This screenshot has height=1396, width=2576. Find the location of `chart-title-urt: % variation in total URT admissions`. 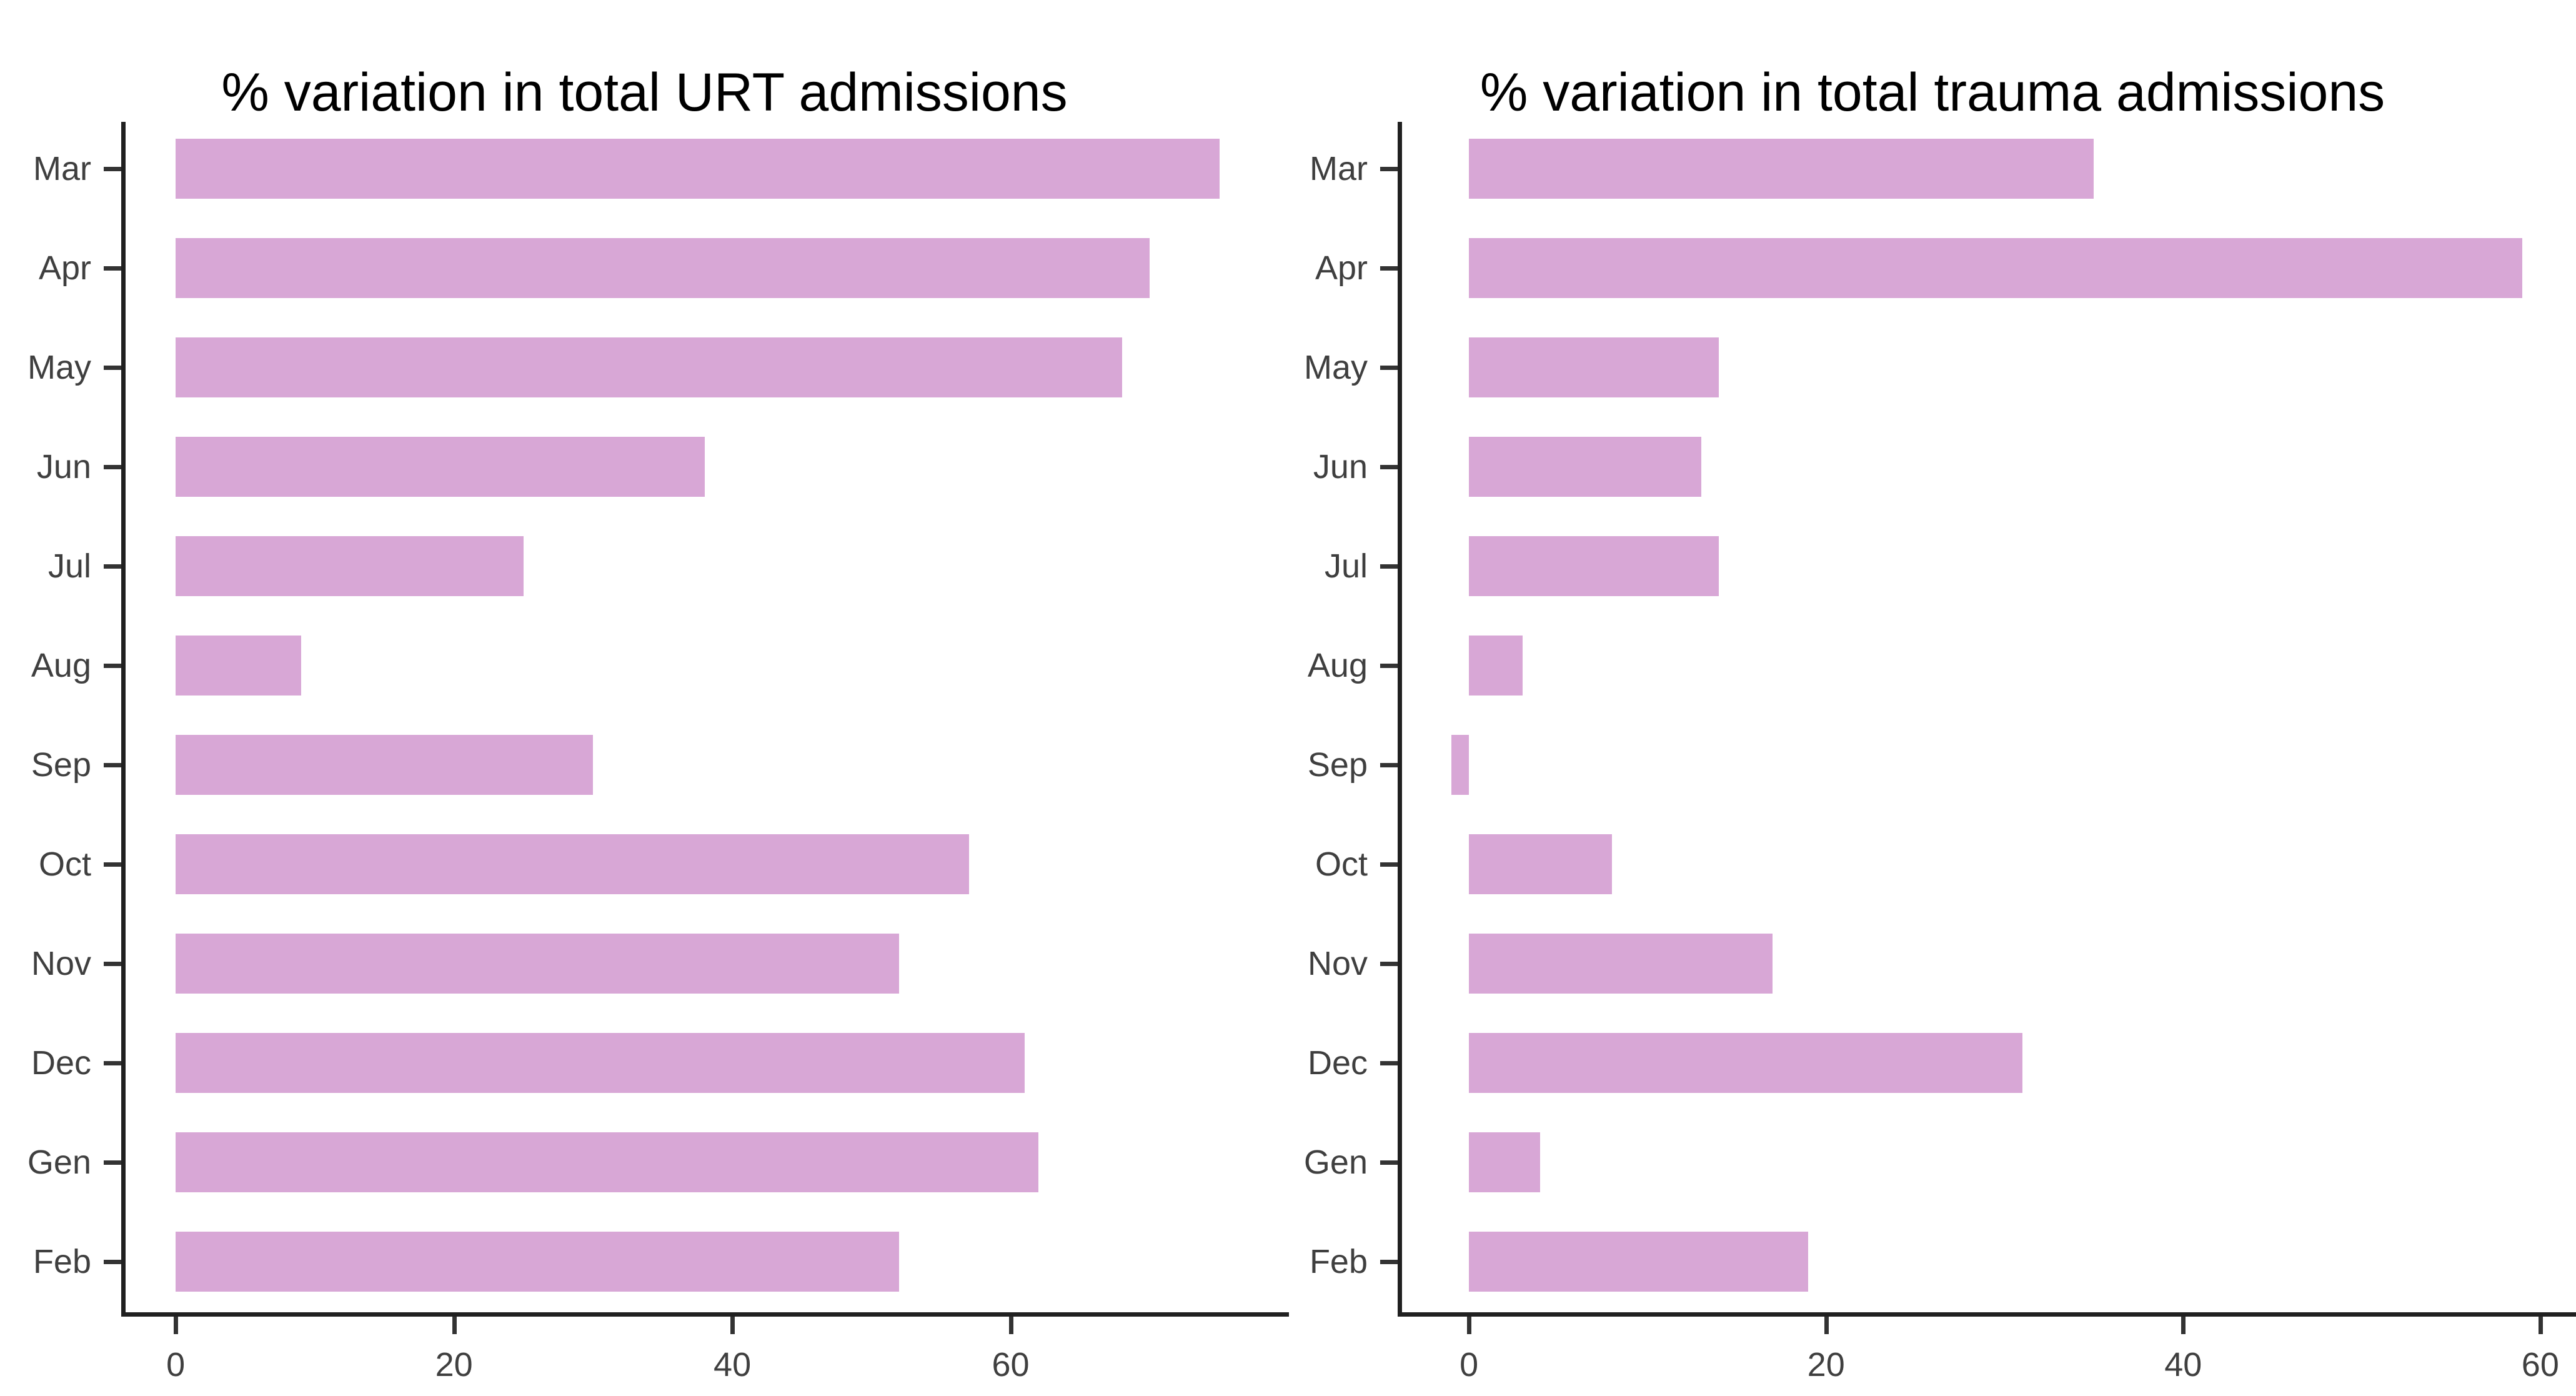

chart-title-urt: % variation in total URT admissions is located at coordinates (644, 93).